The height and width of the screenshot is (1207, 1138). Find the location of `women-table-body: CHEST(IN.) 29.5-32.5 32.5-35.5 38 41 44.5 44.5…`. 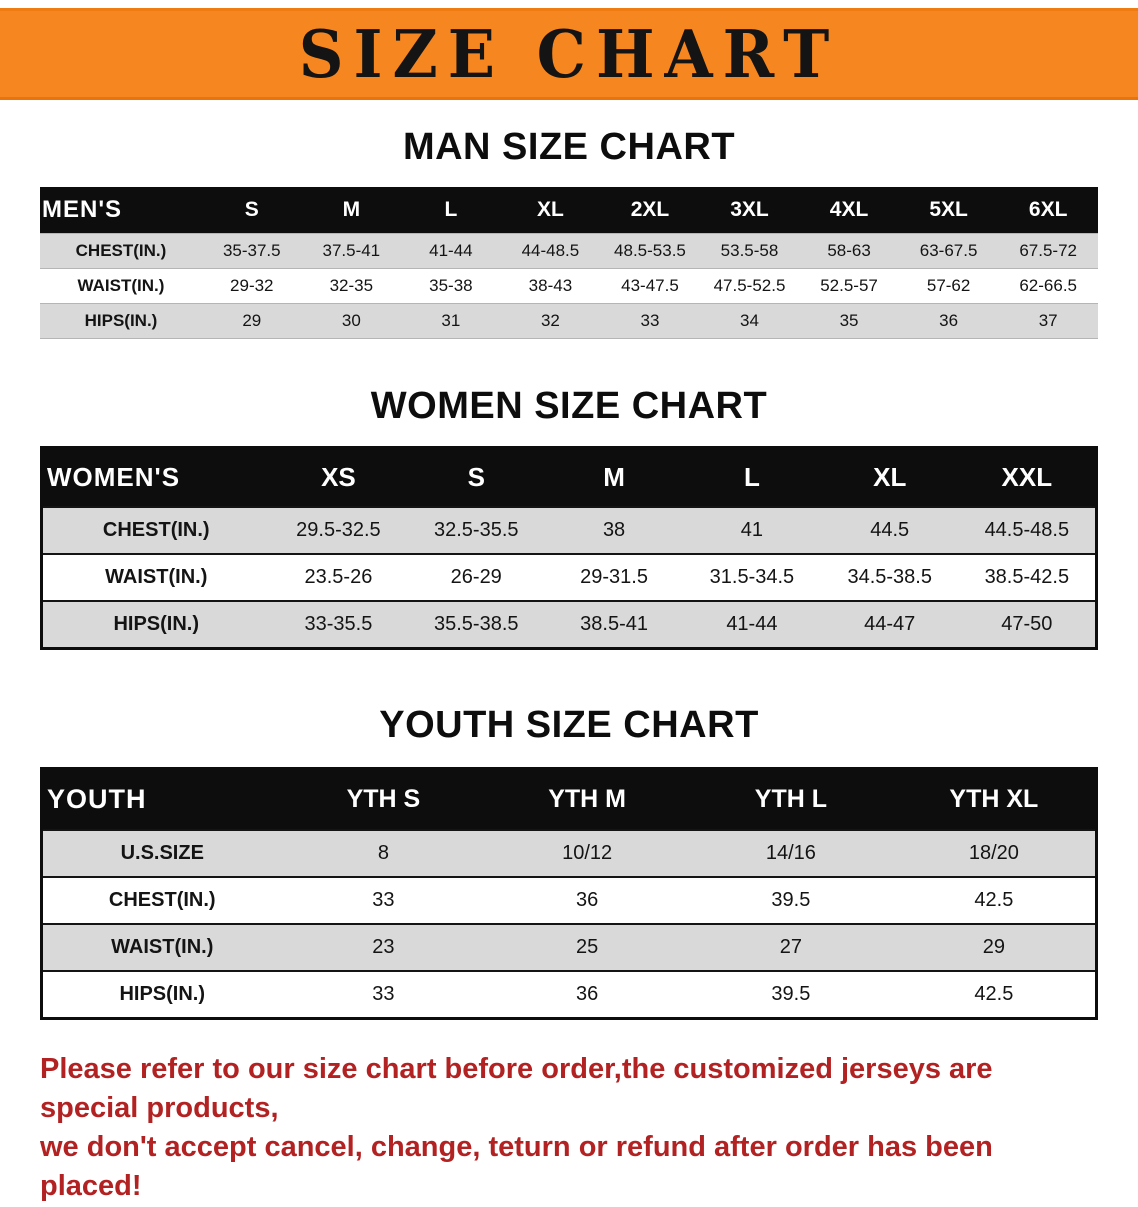

women-table-body: CHEST(IN.) 29.5-32.5 32.5-35.5 38 41 44.5 44.5… is located at coordinates (569, 578).